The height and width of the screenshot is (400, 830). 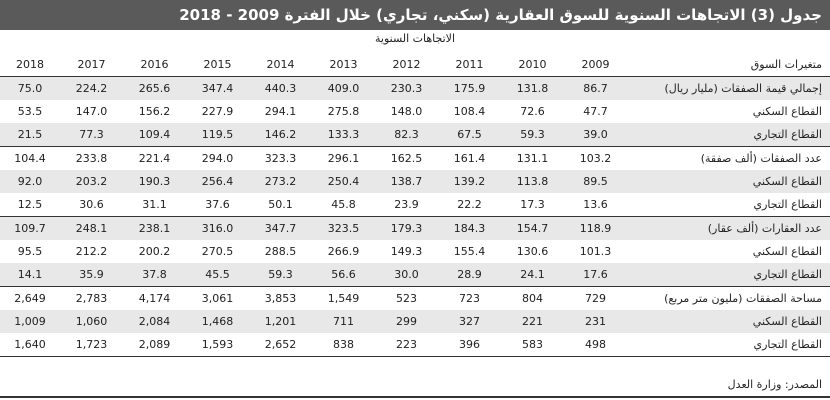 What do you see at coordinates (469, 111) in the screenshot?
I see `value-cell: 108.4` at bounding box center [469, 111].